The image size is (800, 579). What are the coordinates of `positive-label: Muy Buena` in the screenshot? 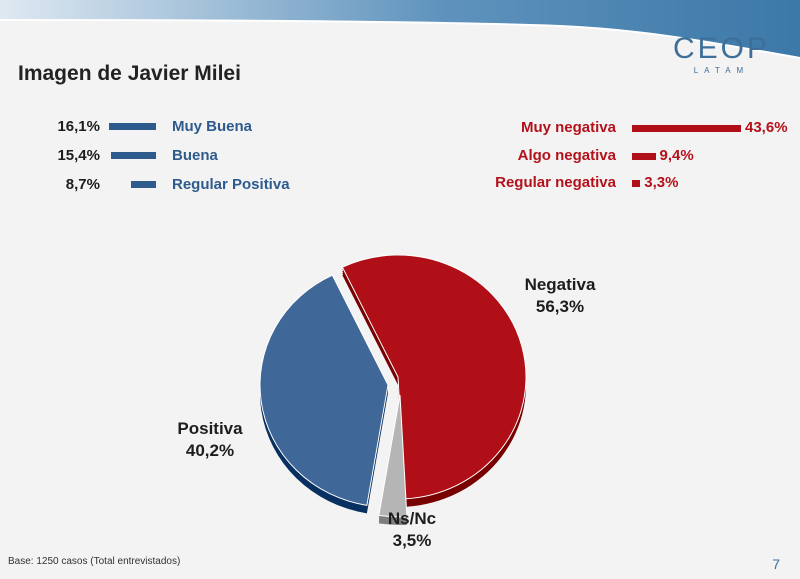 It's located at (212, 126).